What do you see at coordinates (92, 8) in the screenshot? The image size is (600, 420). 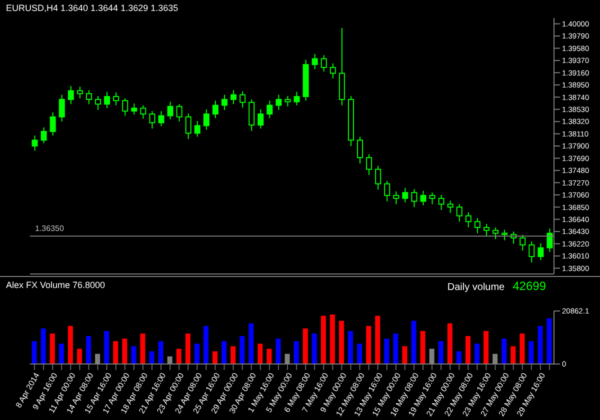 I see `chart-title: EURUSD,H4 1.3640 1.3644 1.3629 1.3635` at bounding box center [92, 8].